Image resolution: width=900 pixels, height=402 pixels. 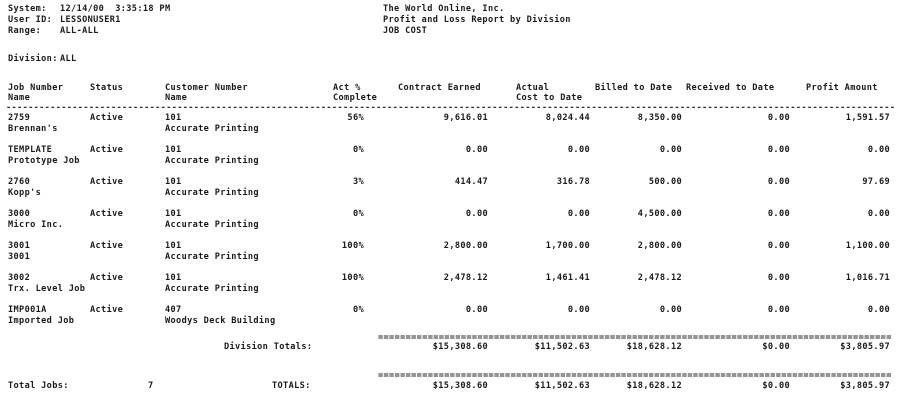 I want to click on column-header-status: Status, so click(x=107, y=88).